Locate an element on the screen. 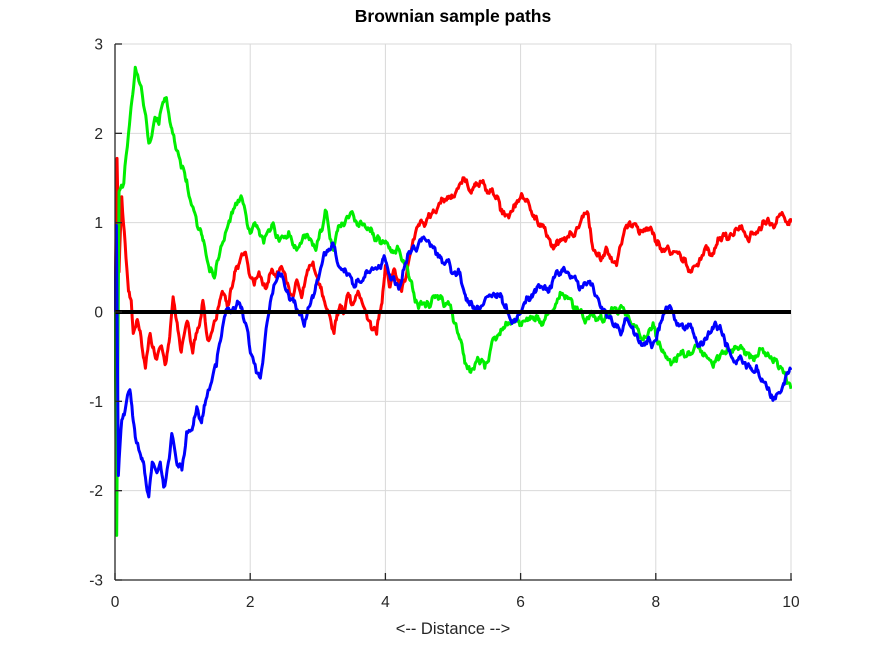  x-axis-label: <-- Distance --> is located at coordinates (453, 629).